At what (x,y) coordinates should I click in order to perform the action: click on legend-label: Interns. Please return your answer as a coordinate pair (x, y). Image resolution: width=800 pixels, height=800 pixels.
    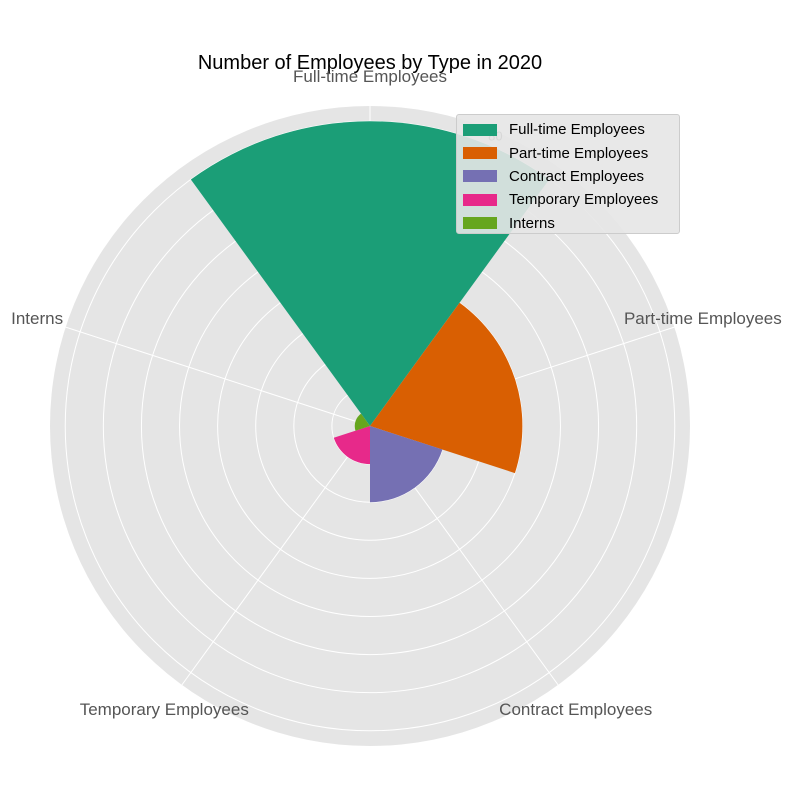
    Looking at the image, I should click on (532, 223).